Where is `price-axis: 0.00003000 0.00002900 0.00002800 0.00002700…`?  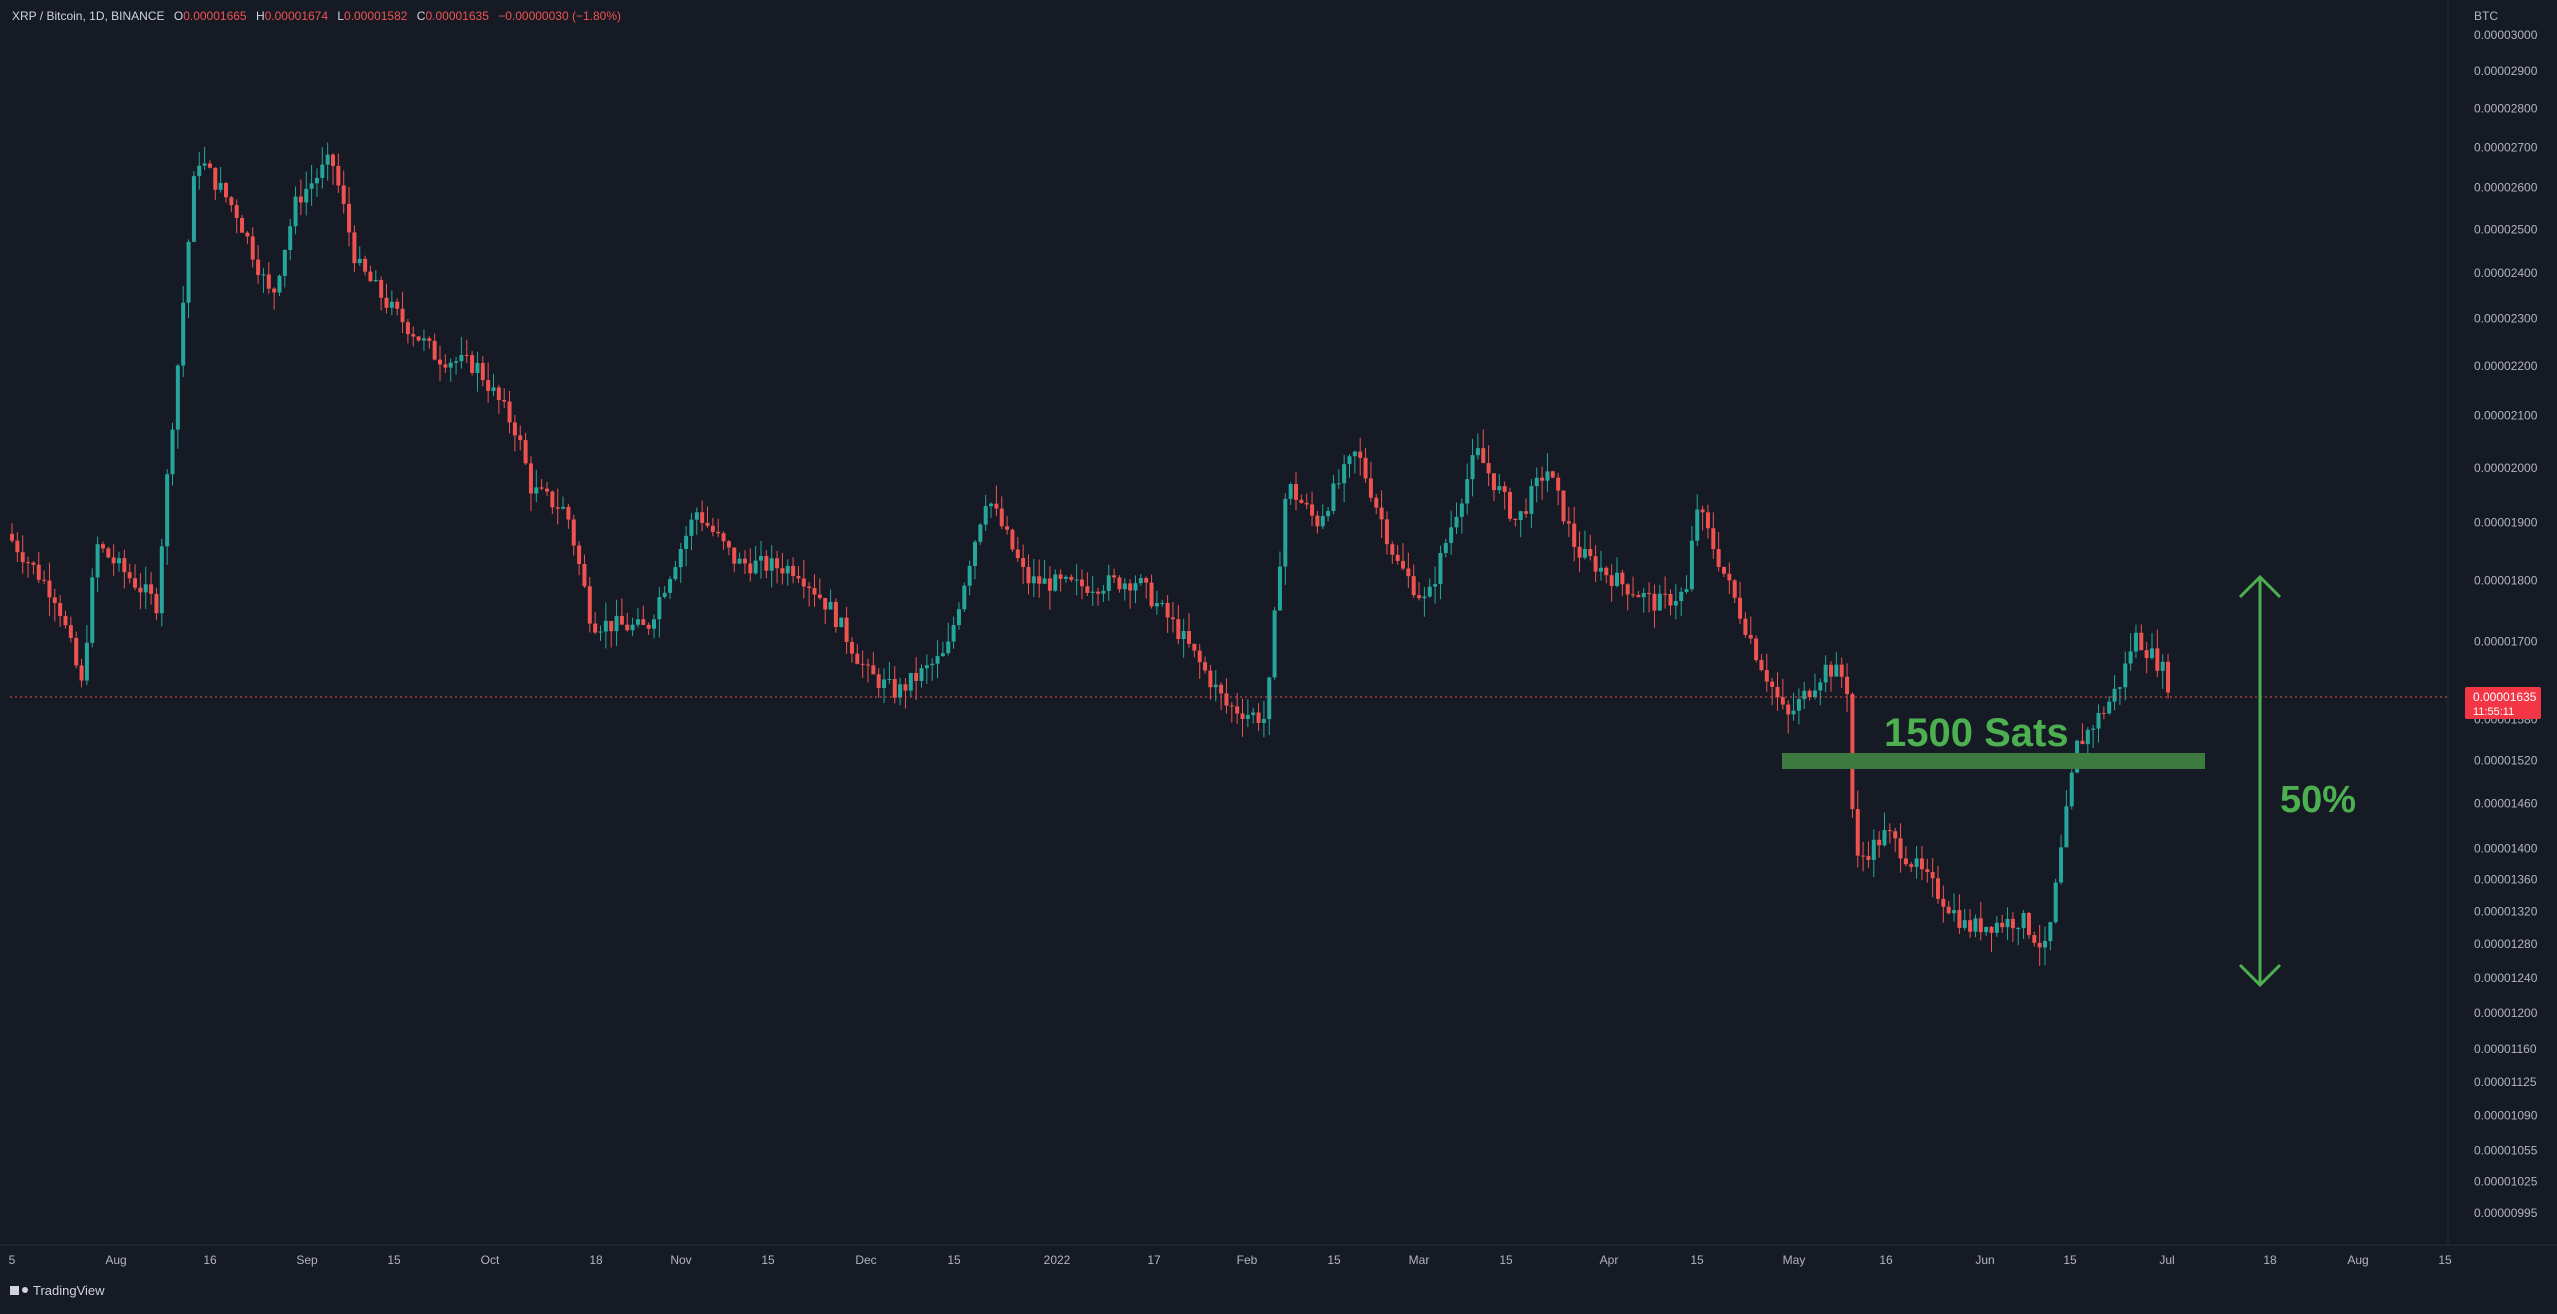
price-axis: 0.00003000 0.00002900 0.00002800 0.00002700… is located at coordinates (2506, 624).